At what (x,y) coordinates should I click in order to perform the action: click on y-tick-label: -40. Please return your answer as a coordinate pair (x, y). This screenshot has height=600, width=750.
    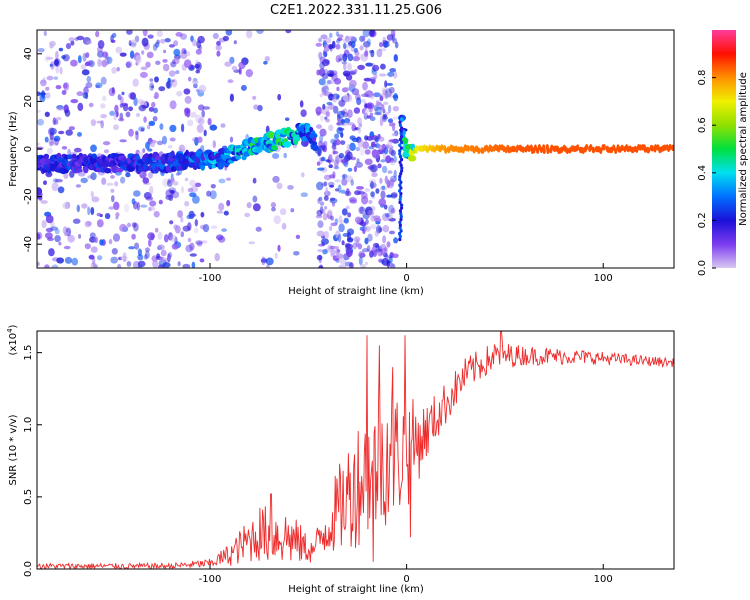
    Looking at the image, I should click on (28, 244).